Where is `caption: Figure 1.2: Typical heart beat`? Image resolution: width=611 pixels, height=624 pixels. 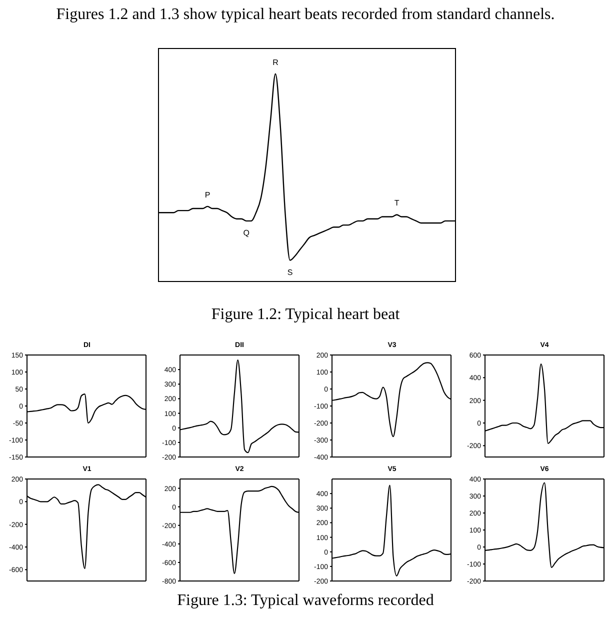
caption: Figure 1.2: Typical heart beat is located at coordinates (305, 315).